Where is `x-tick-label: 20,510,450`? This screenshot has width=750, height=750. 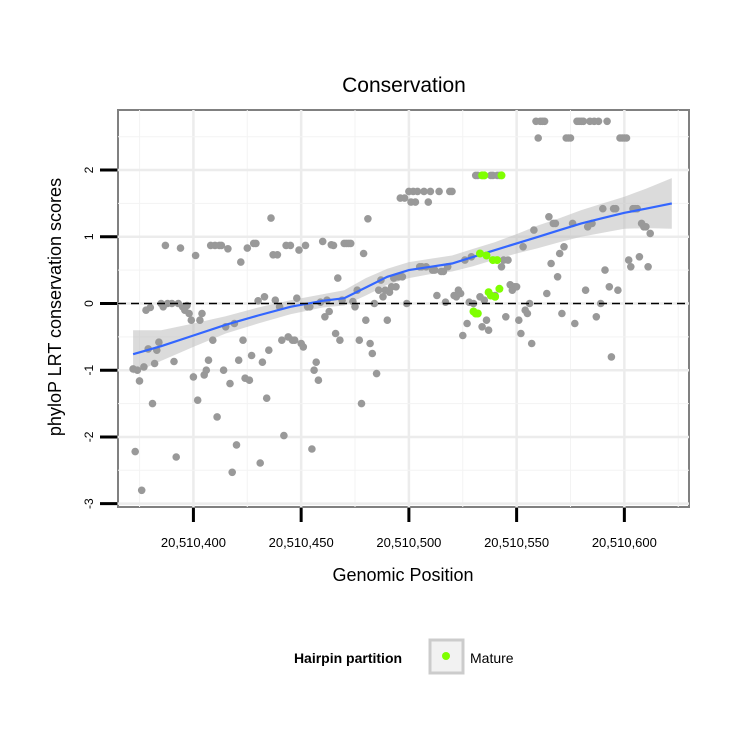 x-tick-label: 20,510,450 is located at coordinates (301, 542).